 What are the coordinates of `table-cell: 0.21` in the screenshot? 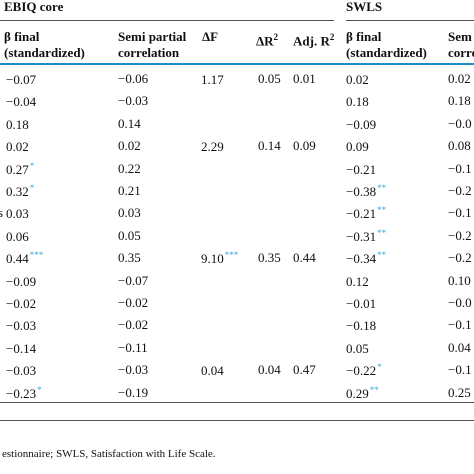 It's located at (129, 191).